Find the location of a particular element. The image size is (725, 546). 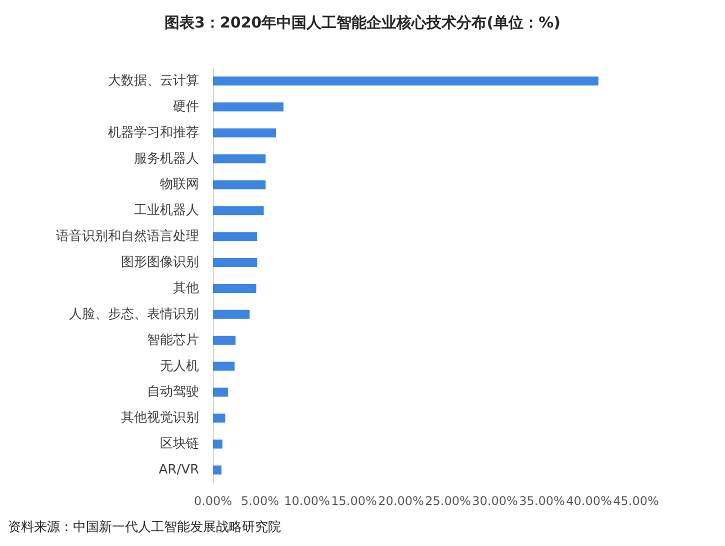

y-tick-label: 机器学习和推荐 is located at coordinates (153, 132).